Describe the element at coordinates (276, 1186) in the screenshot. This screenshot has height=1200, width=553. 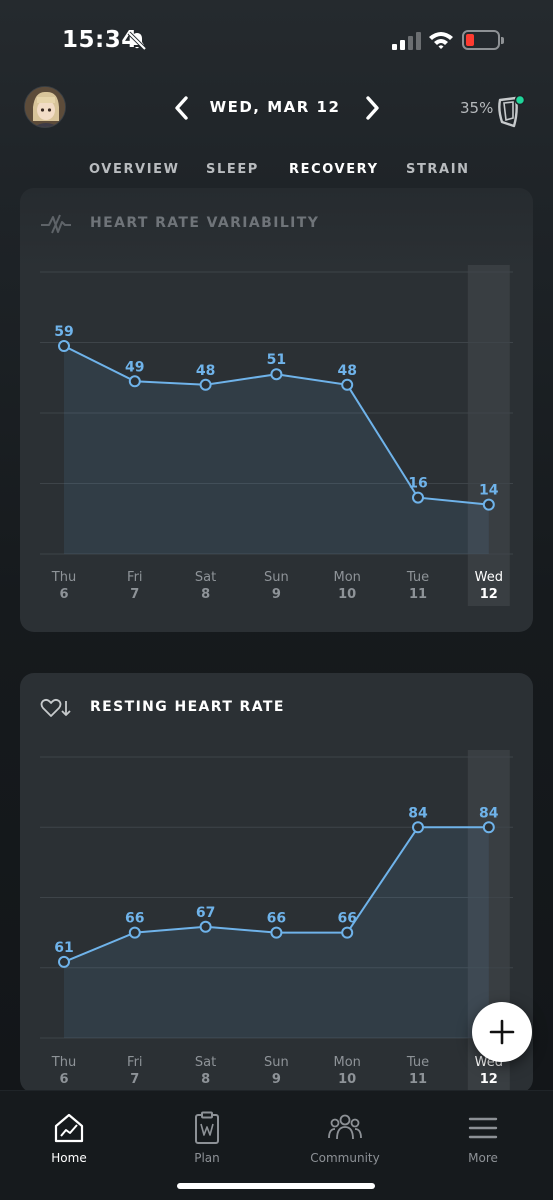
I see `home-indicator` at that location.